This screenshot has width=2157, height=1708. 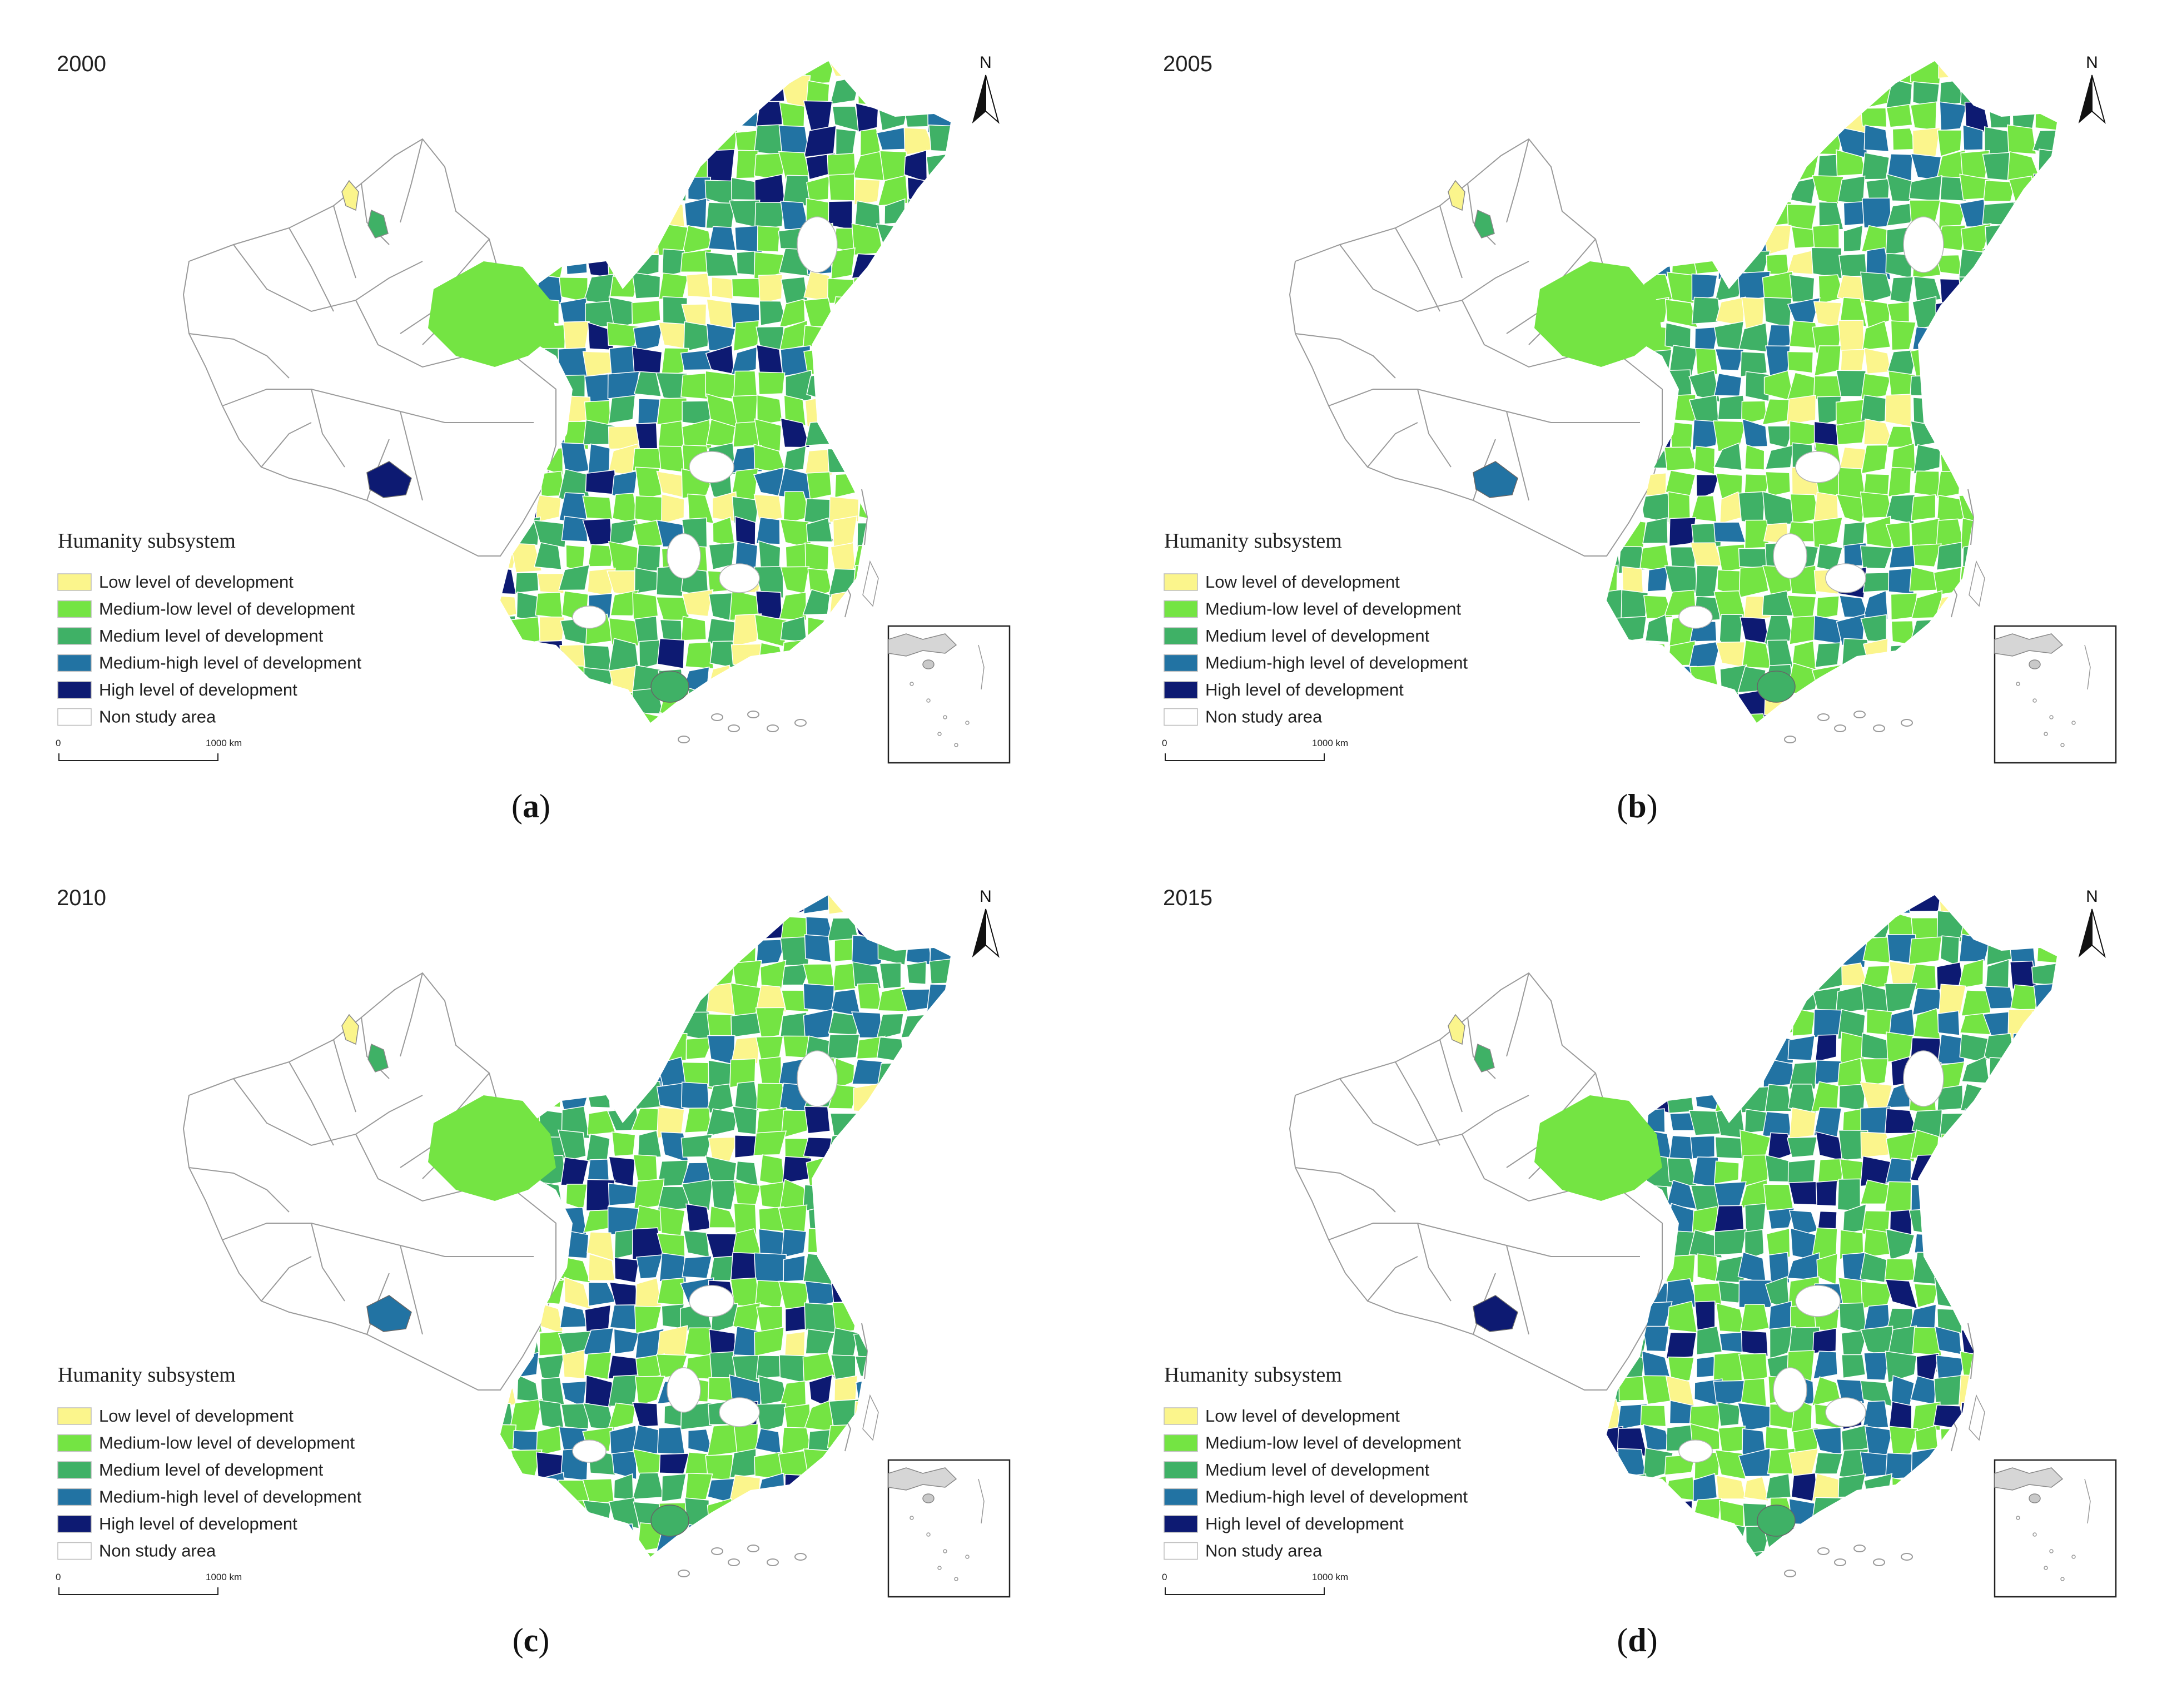 I want to click on year-label: 2010, so click(x=81, y=898).